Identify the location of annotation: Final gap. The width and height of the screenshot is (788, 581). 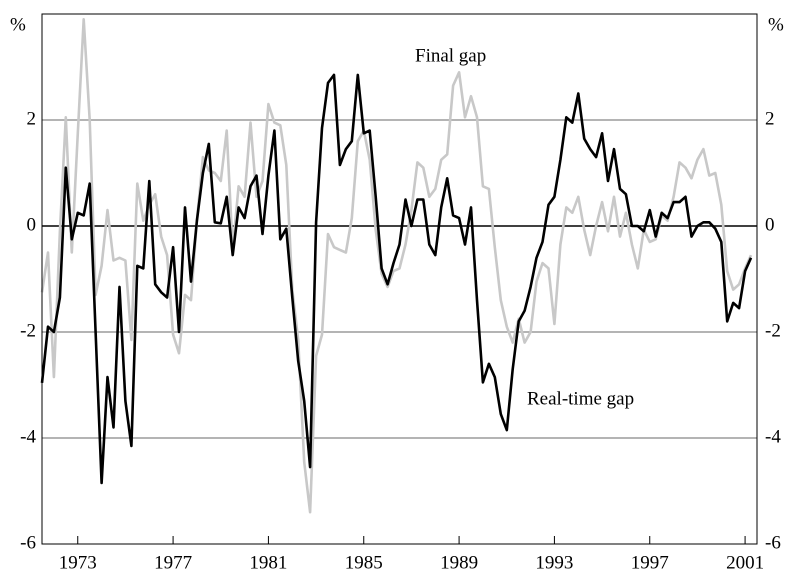
(450, 55).